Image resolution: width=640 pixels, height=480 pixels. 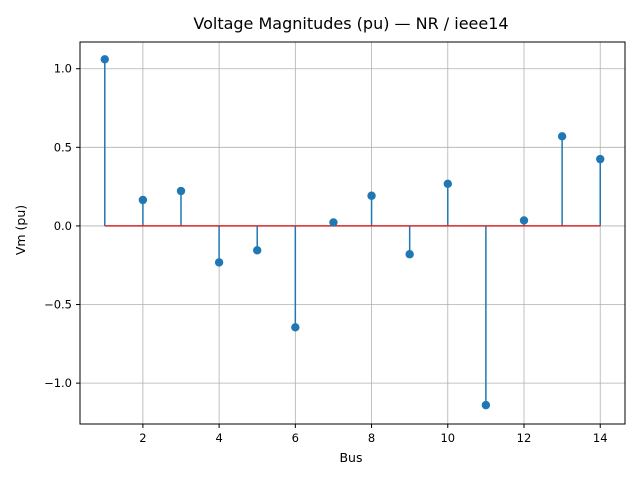 I want to click on y-axis-label: Vm (pu), so click(x=20, y=230).